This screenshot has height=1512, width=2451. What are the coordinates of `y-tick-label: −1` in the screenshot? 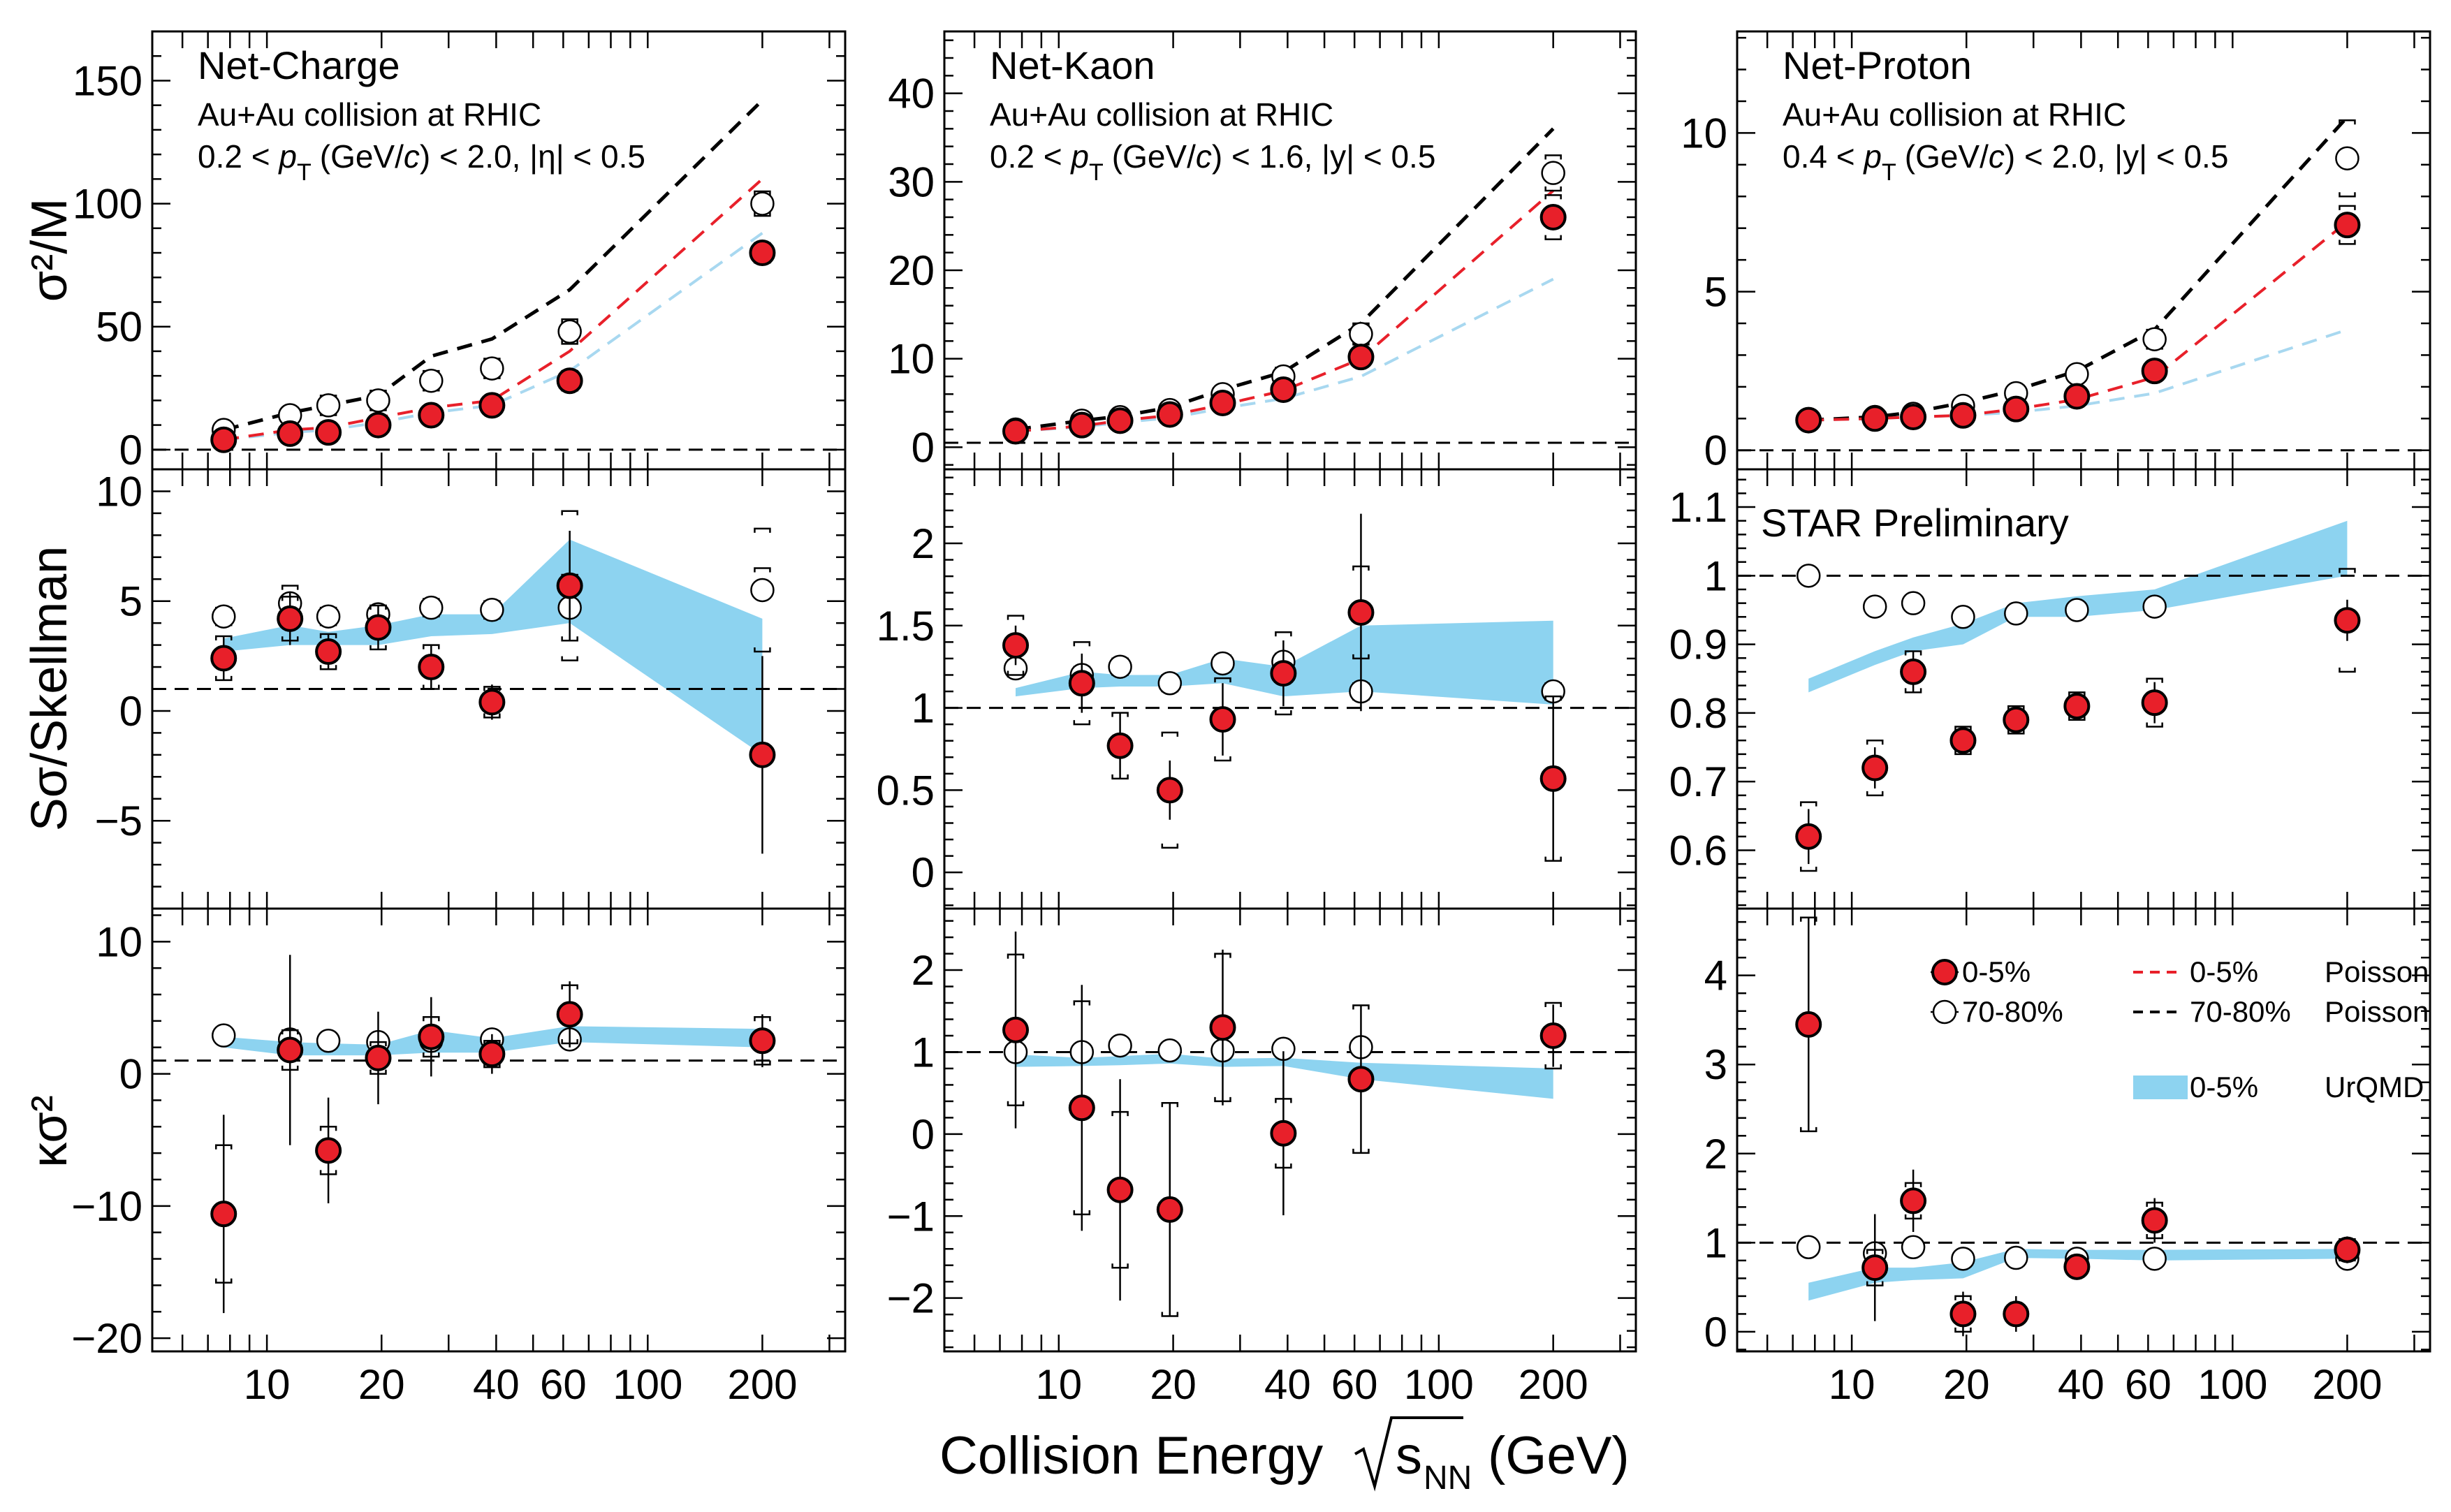 It's located at (911, 1217).